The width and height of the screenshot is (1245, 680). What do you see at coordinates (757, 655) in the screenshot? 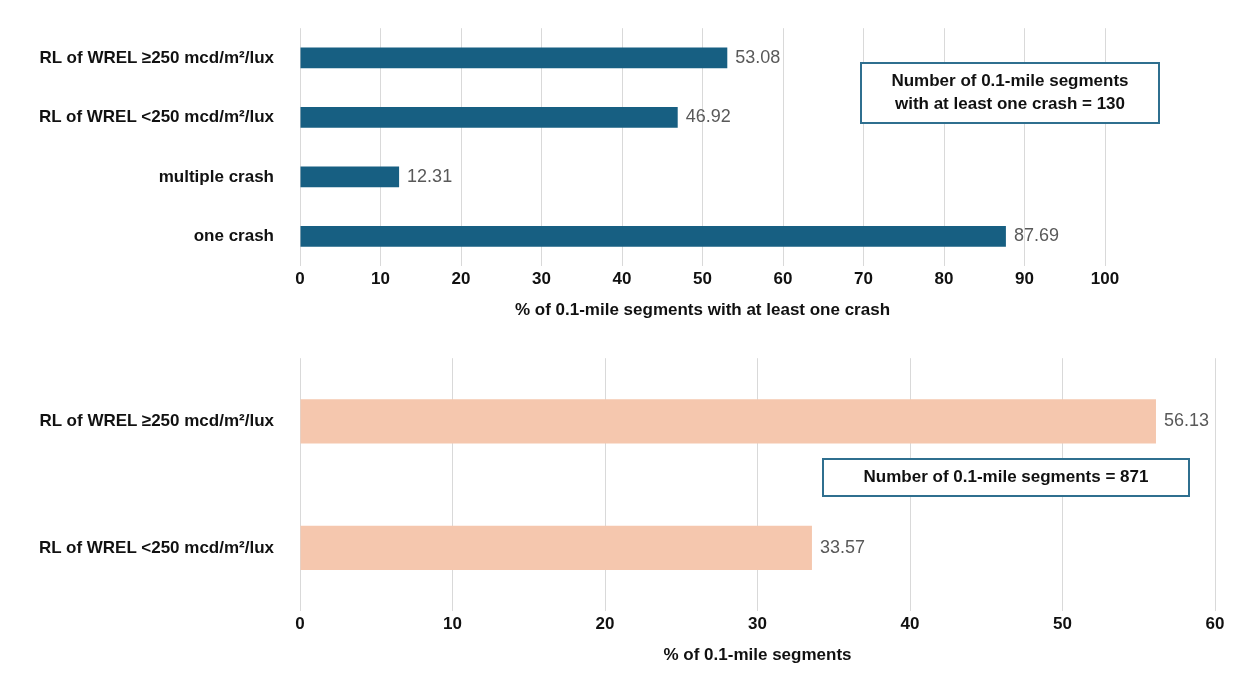
I see `x-axis-title: % of 0.1-mile segments` at bounding box center [757, 655].